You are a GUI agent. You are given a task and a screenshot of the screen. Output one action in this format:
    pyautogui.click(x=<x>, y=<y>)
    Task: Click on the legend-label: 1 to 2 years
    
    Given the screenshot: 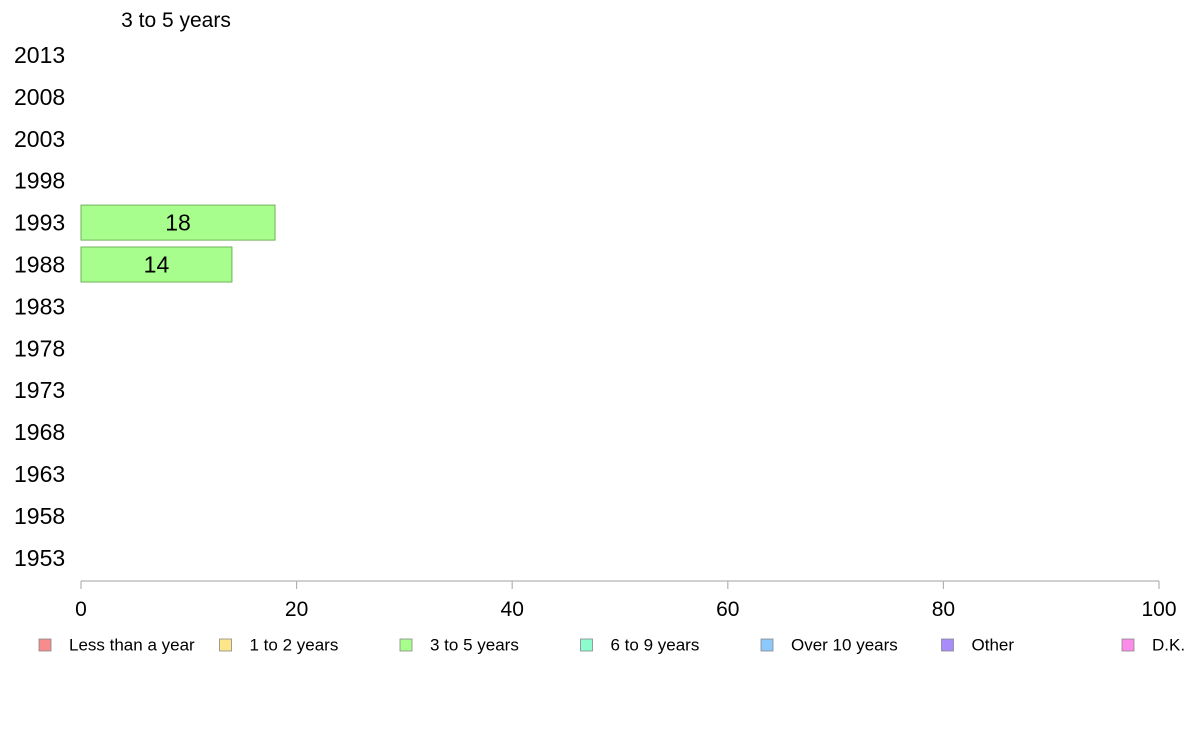 What is the action you would take?
    pyautogui.click(x=294, y=645)
    